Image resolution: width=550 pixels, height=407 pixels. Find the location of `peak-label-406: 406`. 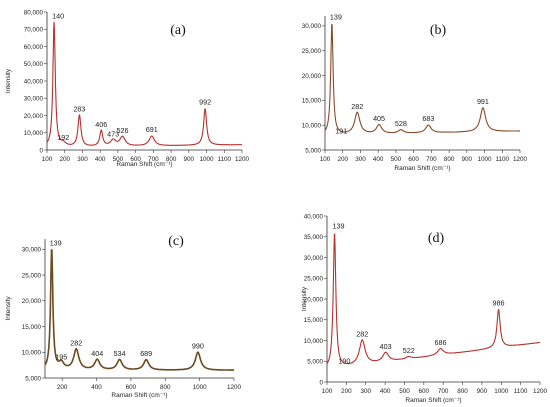

peak-label-406: 406 is located at coordinates (101, 124).